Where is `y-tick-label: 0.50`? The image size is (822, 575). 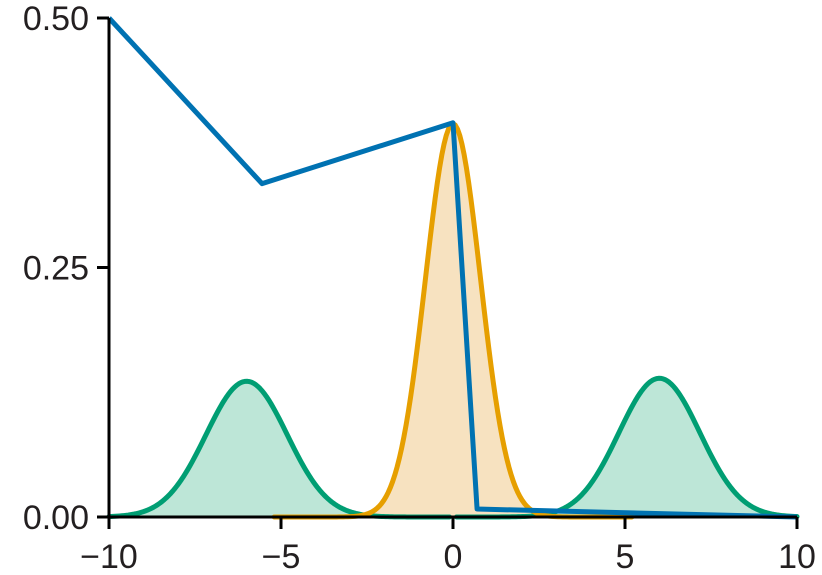
y-tick-label: 0.50 is located at coordinates (56, 19).